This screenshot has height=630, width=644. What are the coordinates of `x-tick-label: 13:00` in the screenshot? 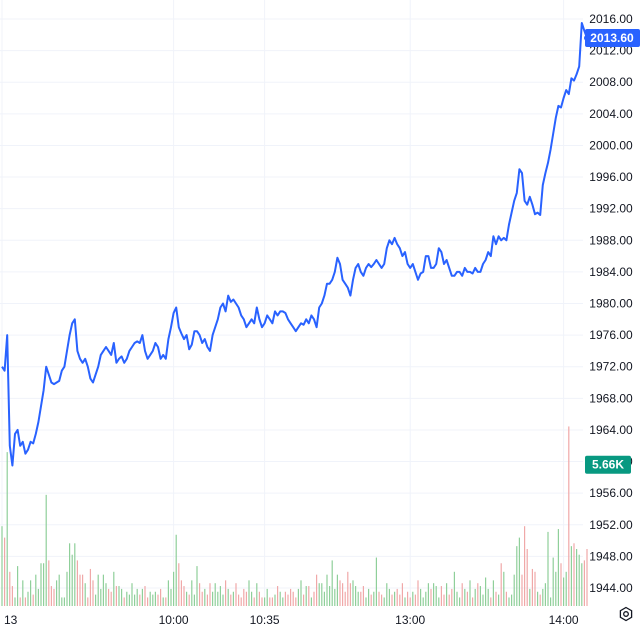 It's located at (410, 620).